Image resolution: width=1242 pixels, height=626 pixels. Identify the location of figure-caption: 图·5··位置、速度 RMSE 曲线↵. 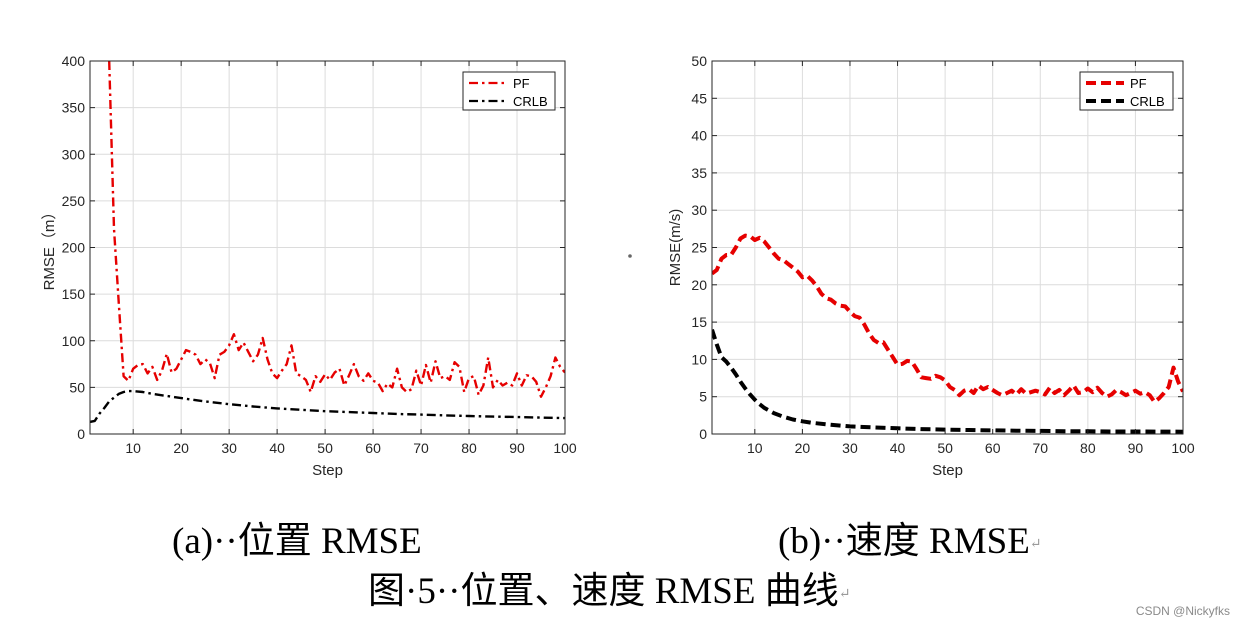
(609, 587).